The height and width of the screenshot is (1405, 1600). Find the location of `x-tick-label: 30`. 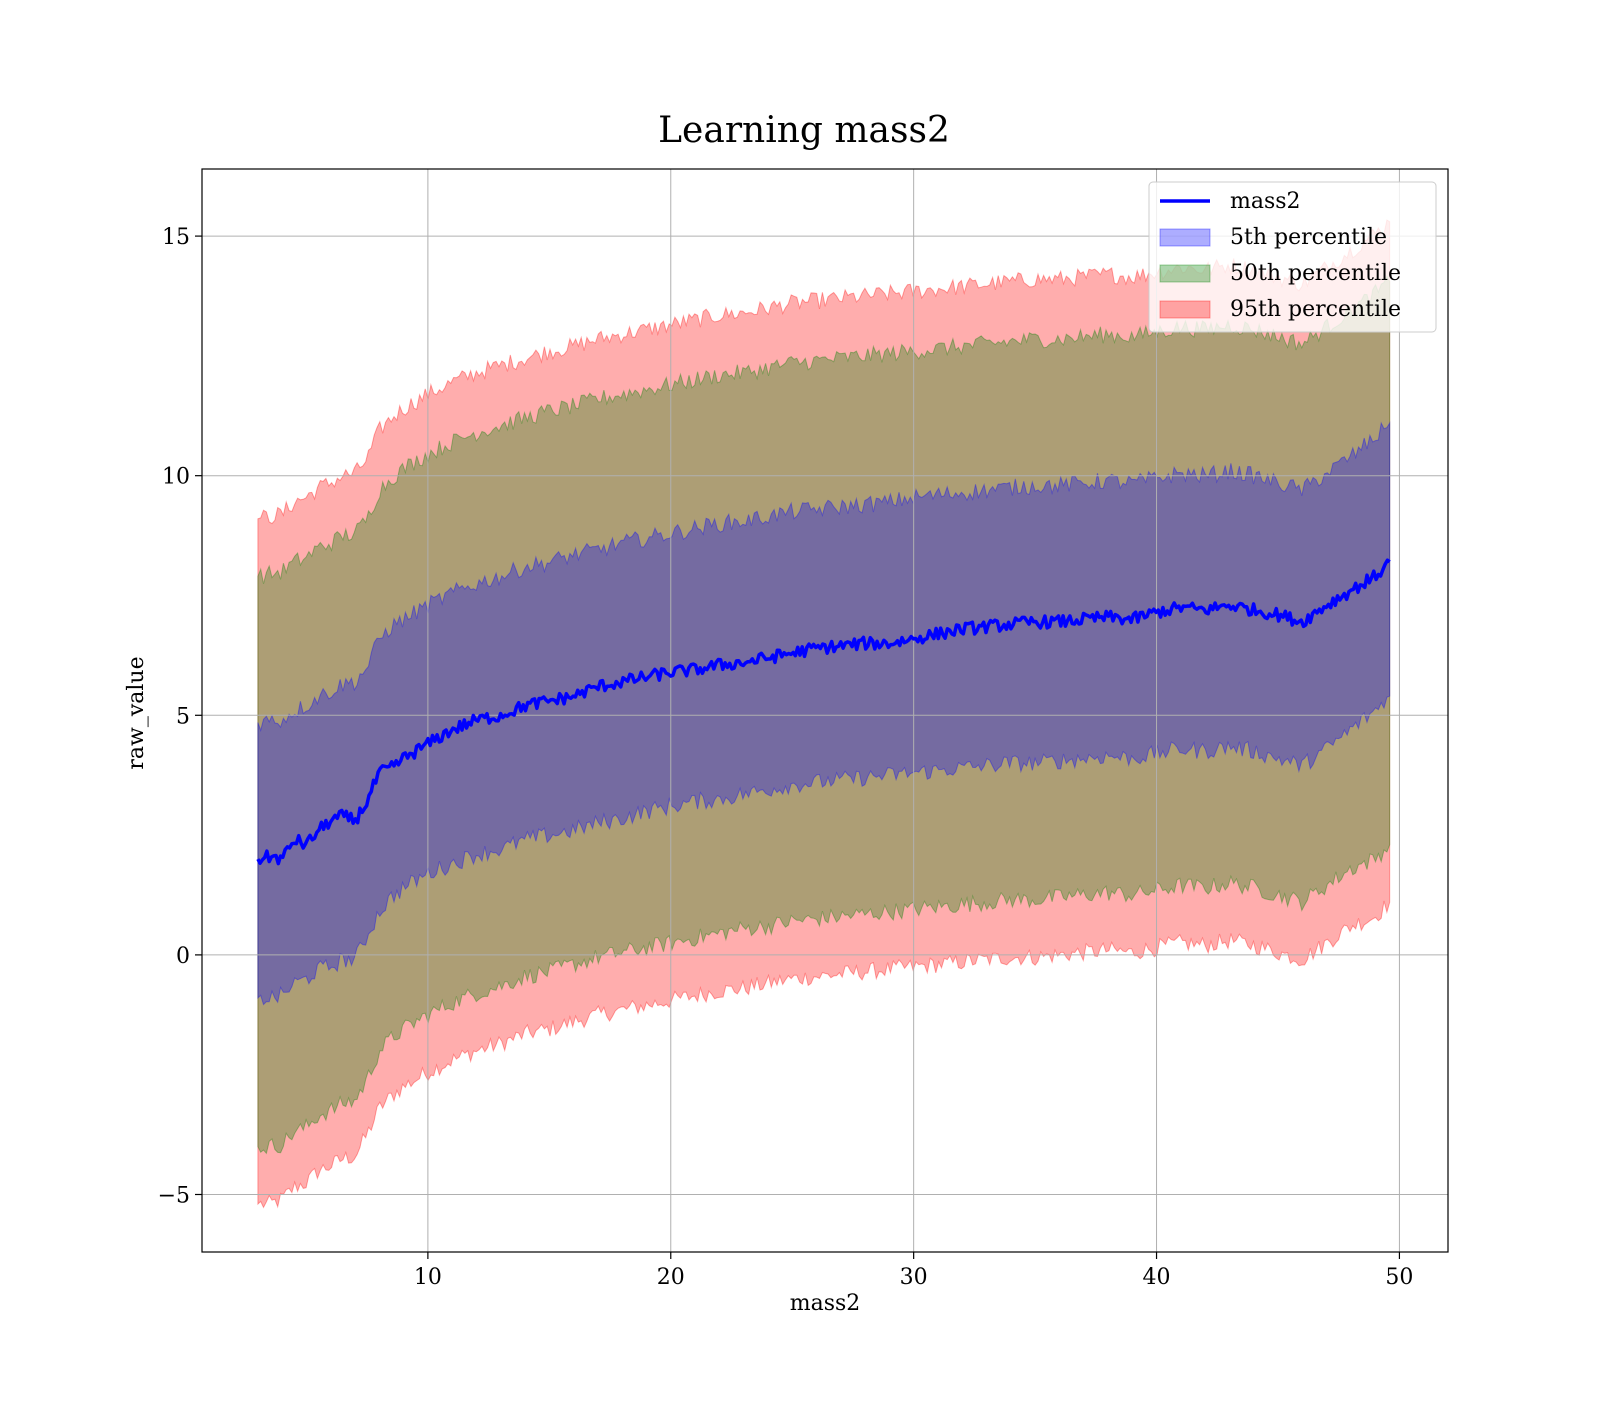

x-tick-label: 30 is located at coordinates (914, 1277).